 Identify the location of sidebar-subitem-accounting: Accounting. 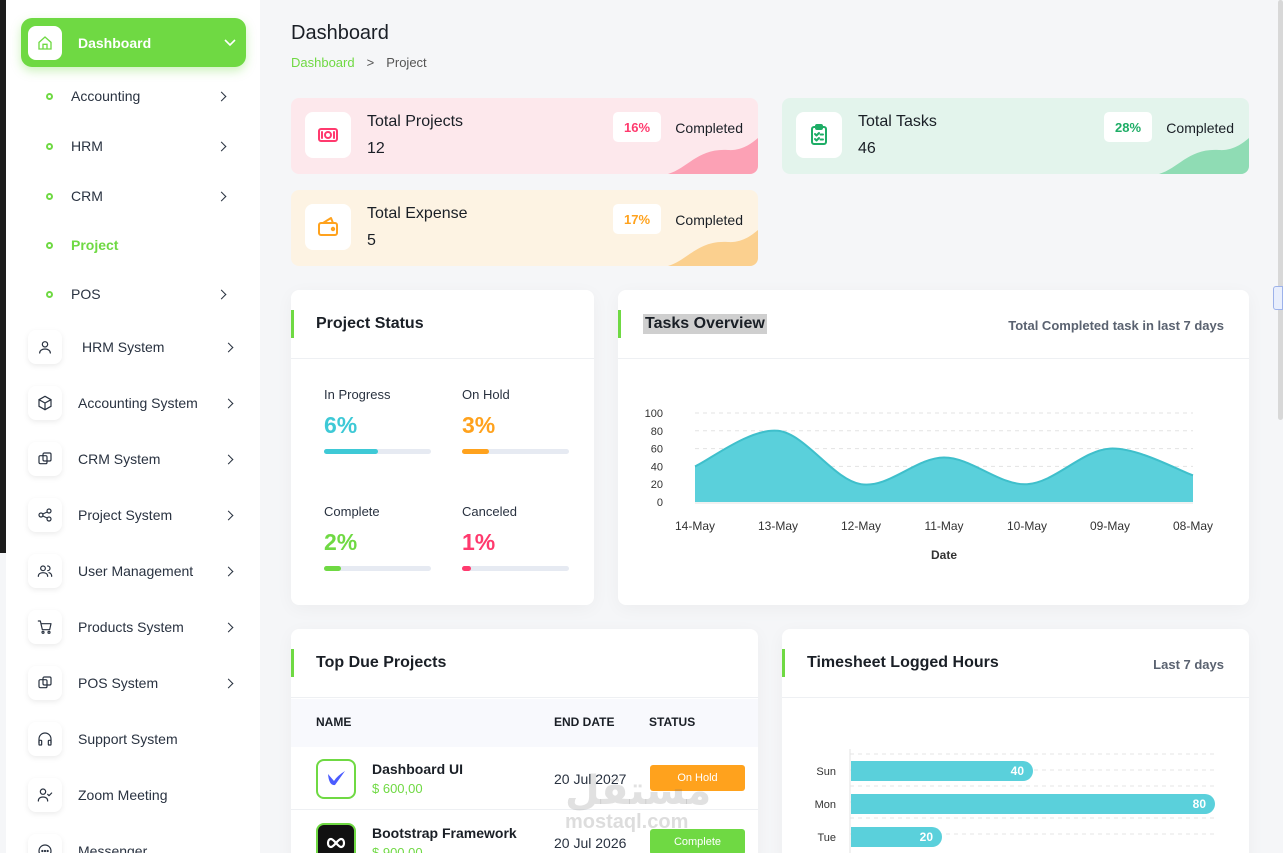
(138, 96).